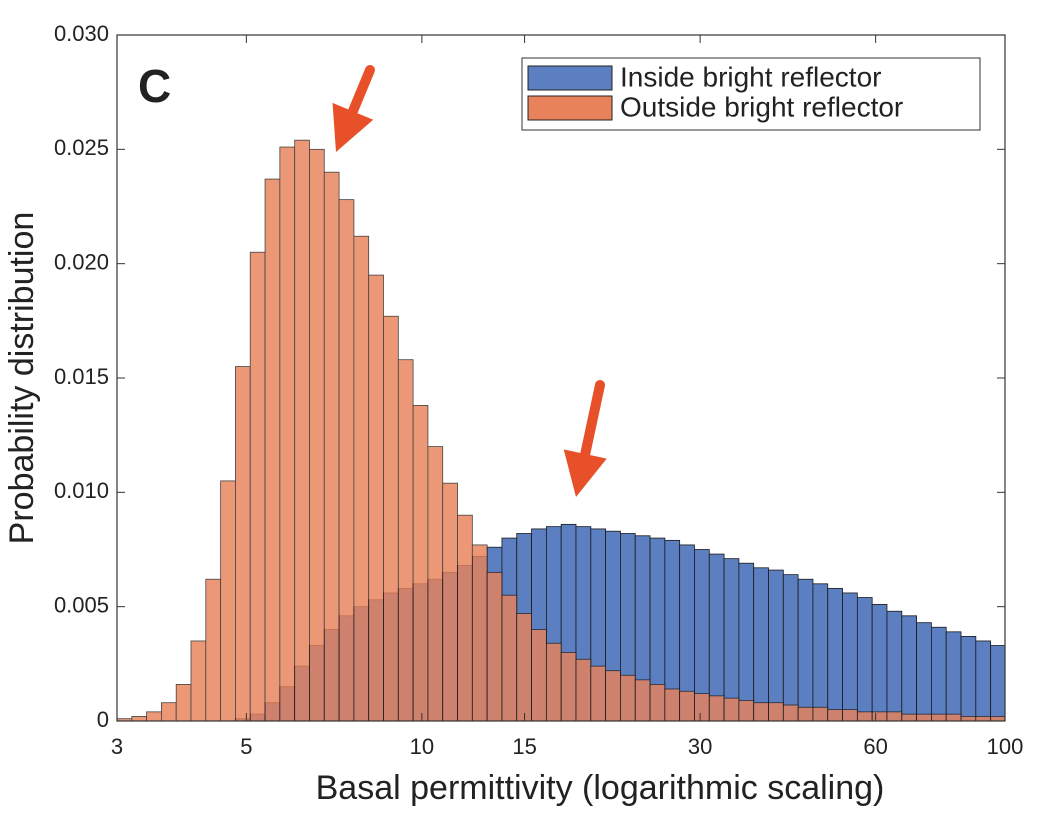  Describe the element at coordinates (81, 33) in the screenshot. I see `y-tick-label: 0.030` at that location.